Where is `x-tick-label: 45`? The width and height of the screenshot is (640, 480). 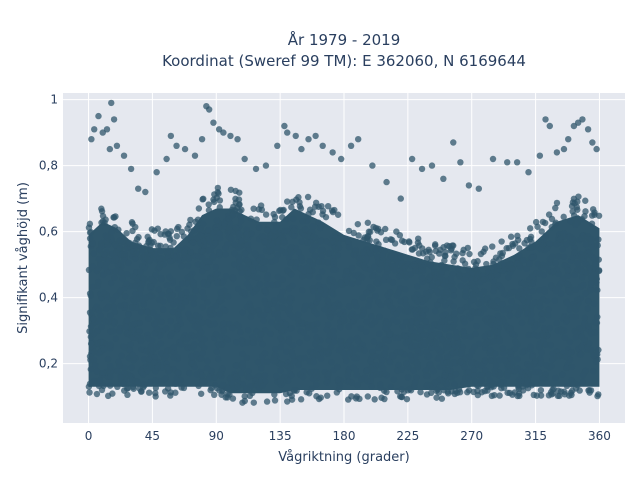
x-tick-label: 45 is located at coordinates (152, 436).